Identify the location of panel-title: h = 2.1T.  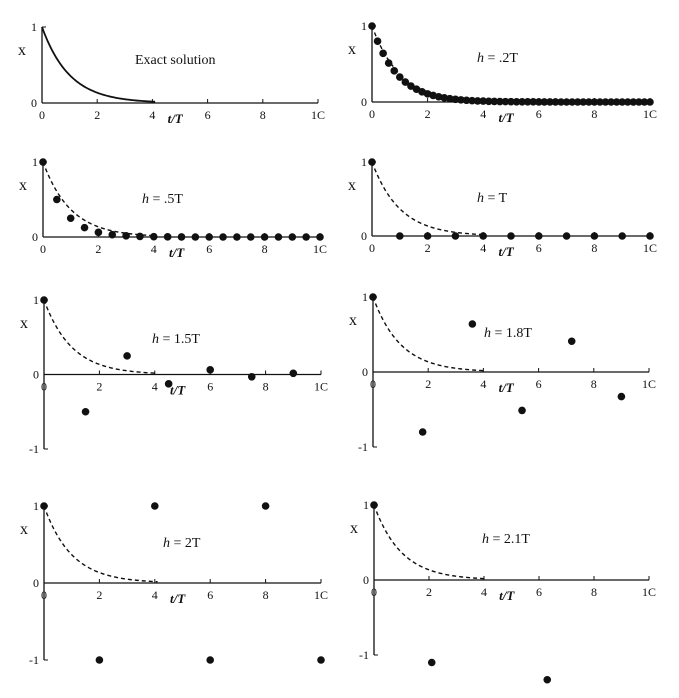
(506, 539).